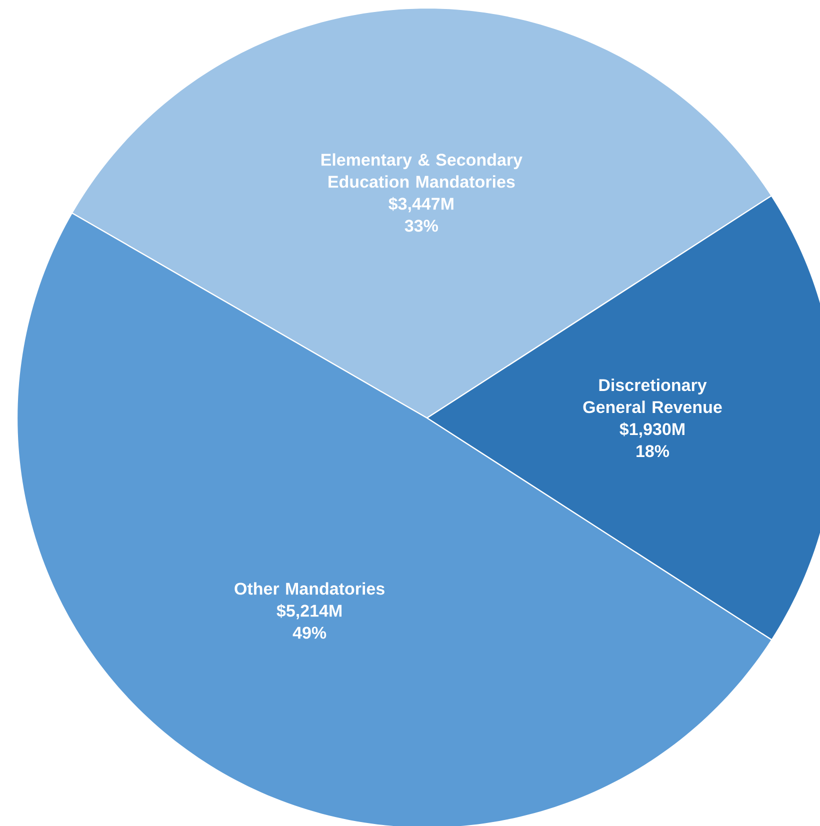 The height and width of the screenshot is (826, 820). Describe the element at coordinates (652, 396) in the screenshot. I see `slice-label: Discretionary General Revenue` at that location.